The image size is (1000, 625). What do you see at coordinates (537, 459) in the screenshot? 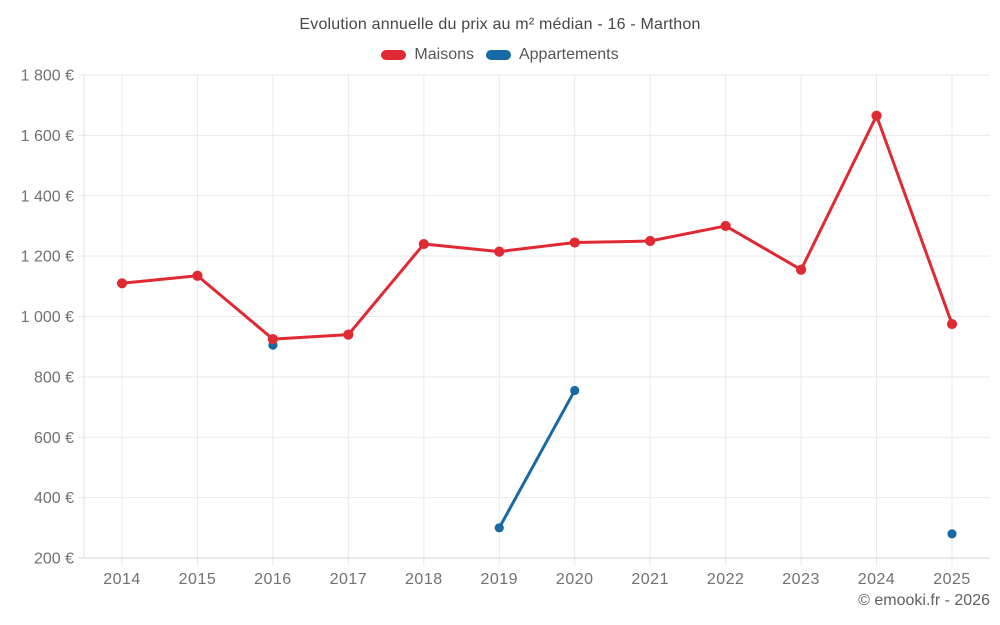
I see `series-line-appartements` at bounding box center [537, 459].